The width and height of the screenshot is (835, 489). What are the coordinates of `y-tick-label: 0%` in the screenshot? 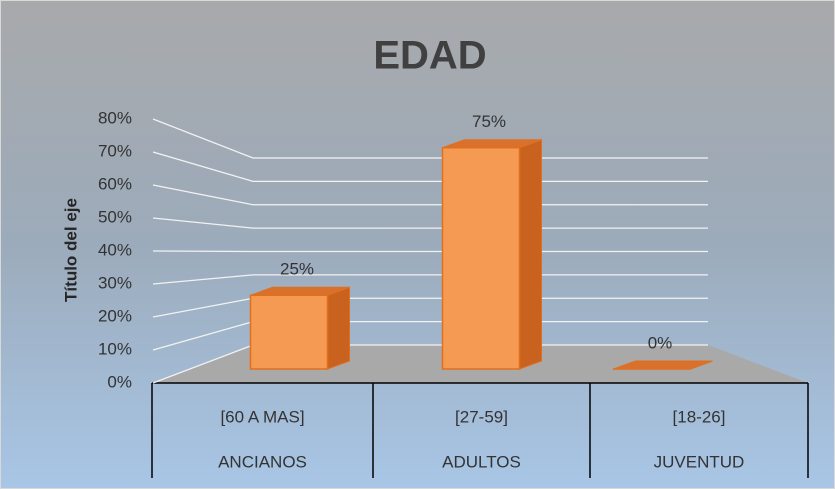 It's located at (119, 381).